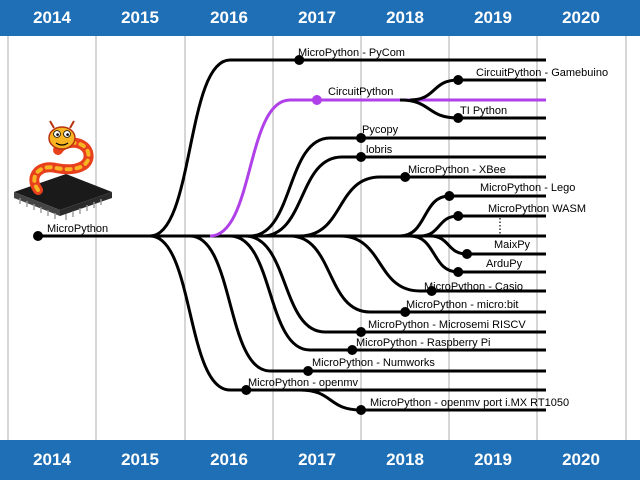  Describe the element at coordinates (246, 390) in the screenshot. I see `branch-node-openmv` at that location.